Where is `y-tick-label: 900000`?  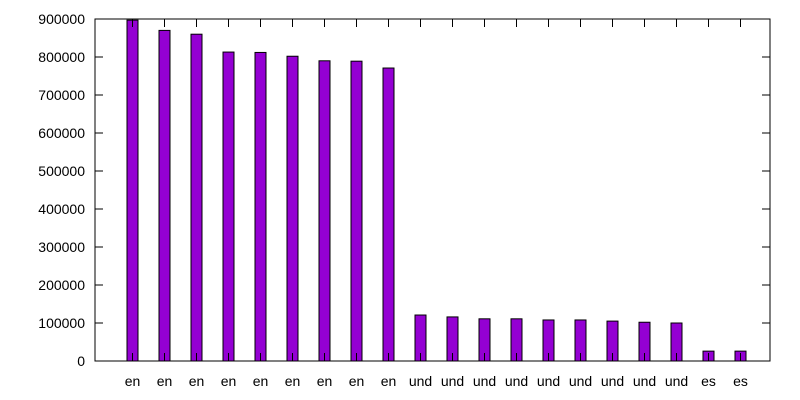 y-tick-label: 900000 is located at coordinates (61, 19).